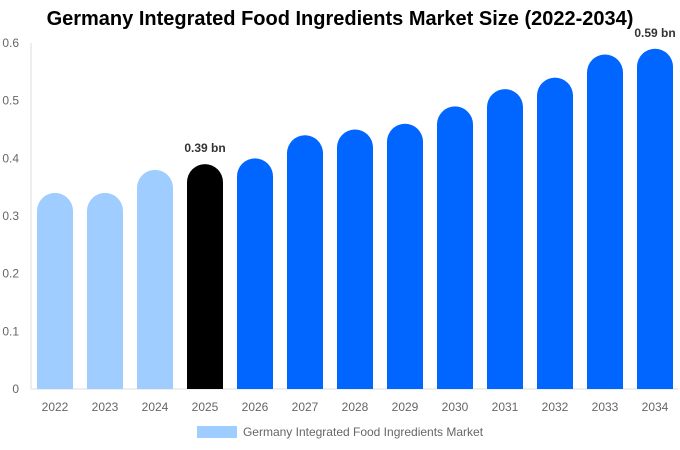 This screenshot has width=680, height=450. What do you see at coordinates (105, 290) in the screenshot?
I see `bar-2023` at bounding box center [105, 290].